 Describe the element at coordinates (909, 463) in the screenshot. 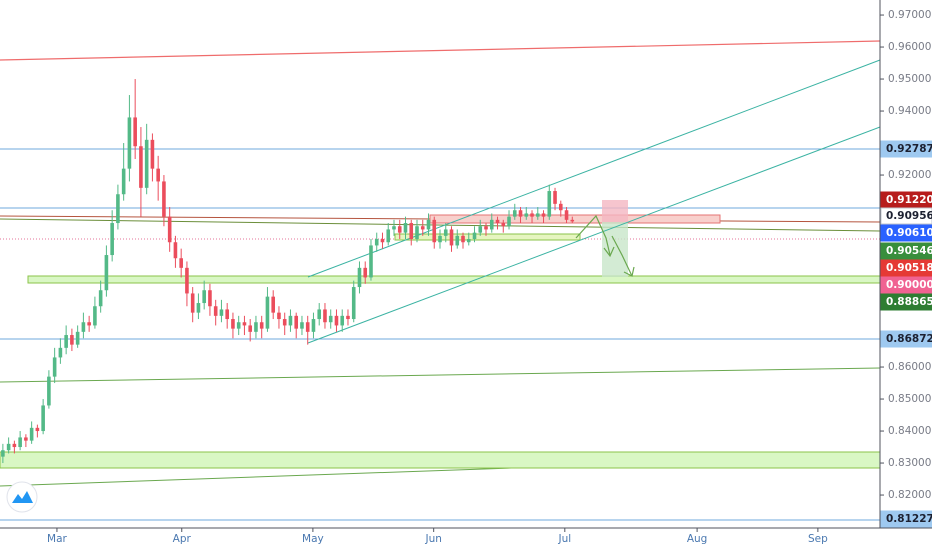

I see `y-tick-label: 0.83000` at that location.